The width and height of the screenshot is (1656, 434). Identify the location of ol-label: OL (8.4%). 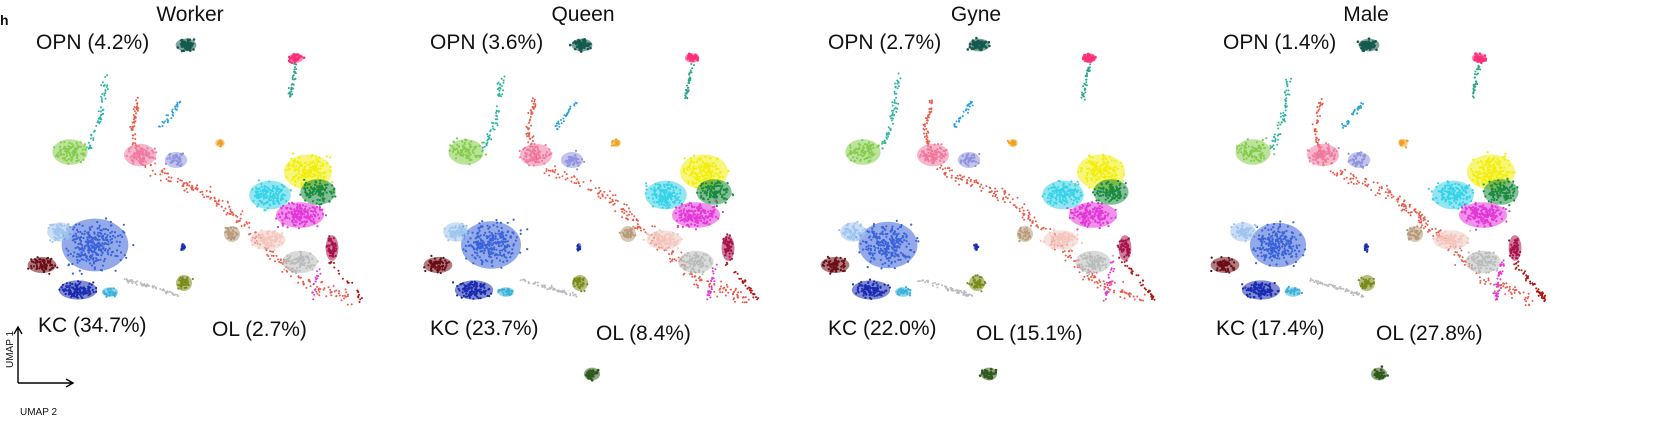
(643, 333).